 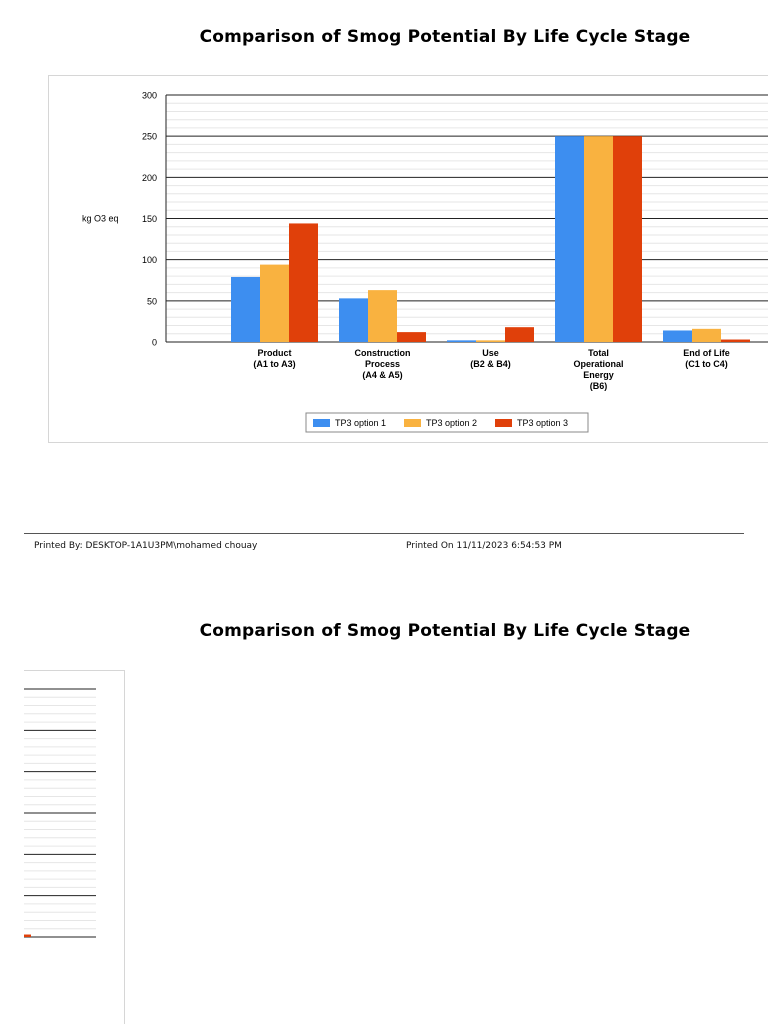 I want to click on x-category-label: (B2 & B4), so click(x=490, y=364).